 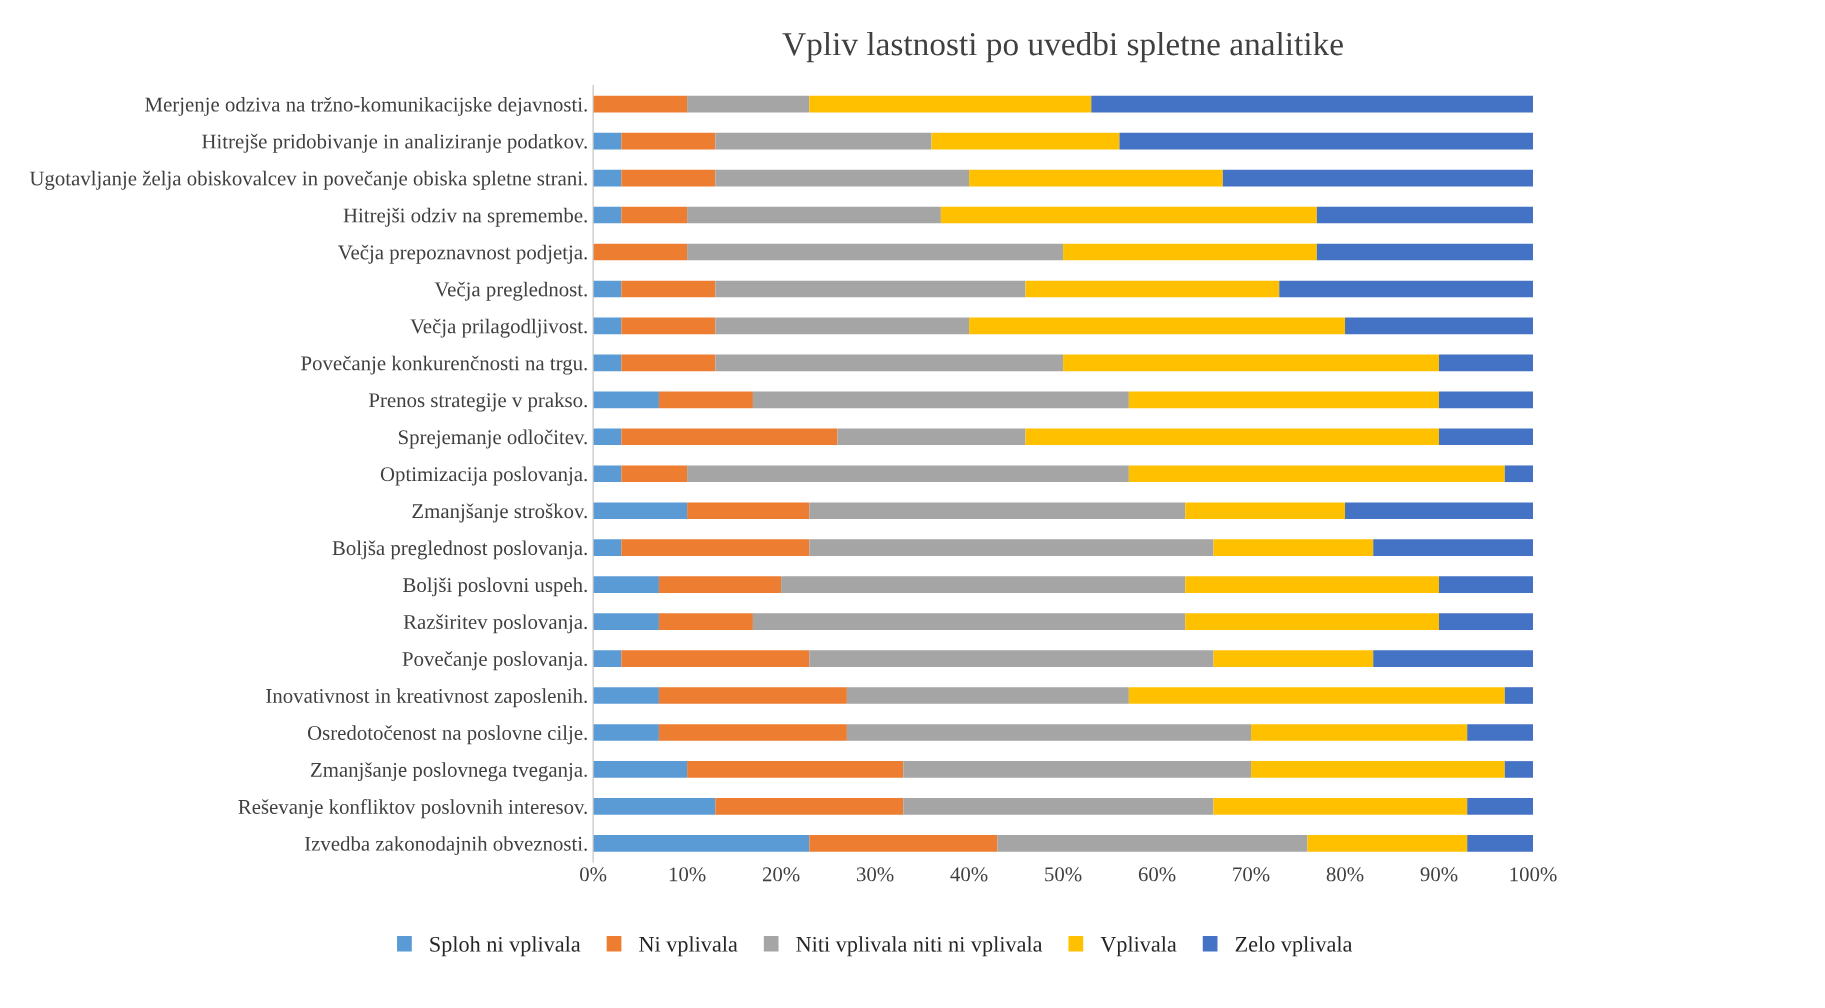 I want to click on x-tick-label: 90%, so click(x=1439, y=874).